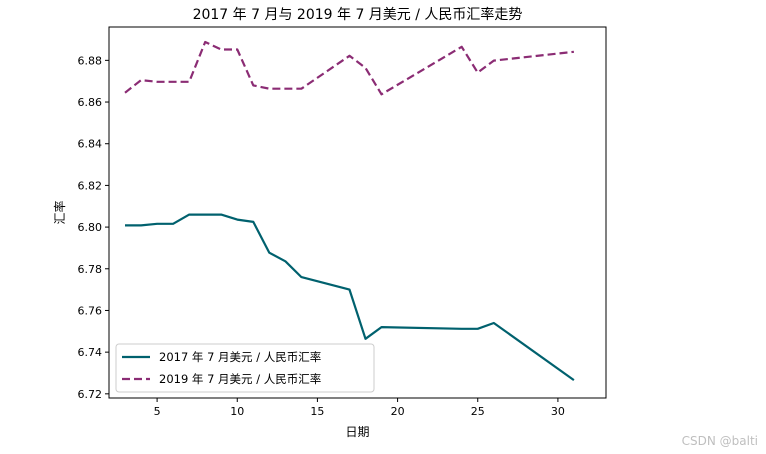  Describe the element at coordinates (719, 441) in the screenshot. I see `watermark: CSDN @balti` at that location.